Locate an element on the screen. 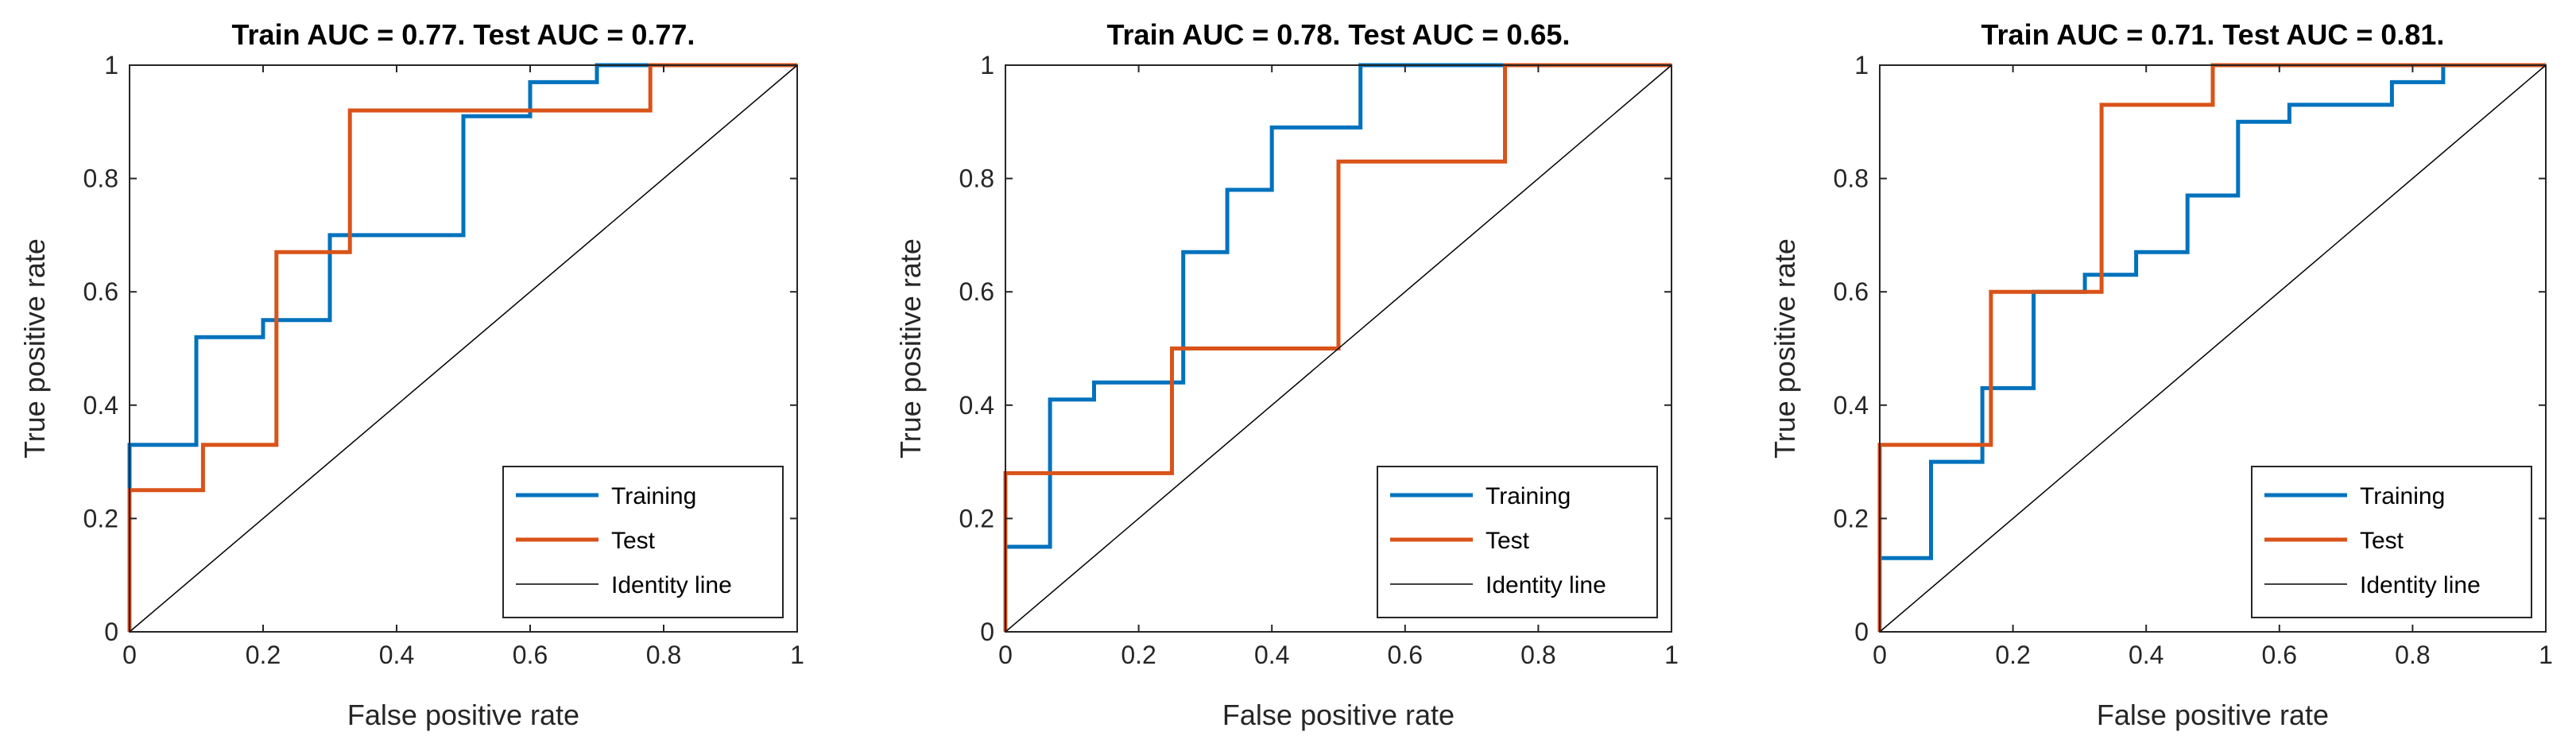 The height and width of the screenshot is (755, 2576). chart-title: Train AUC = 0.77. Test AUC = 0.77. is located at coordinates (463, 34).